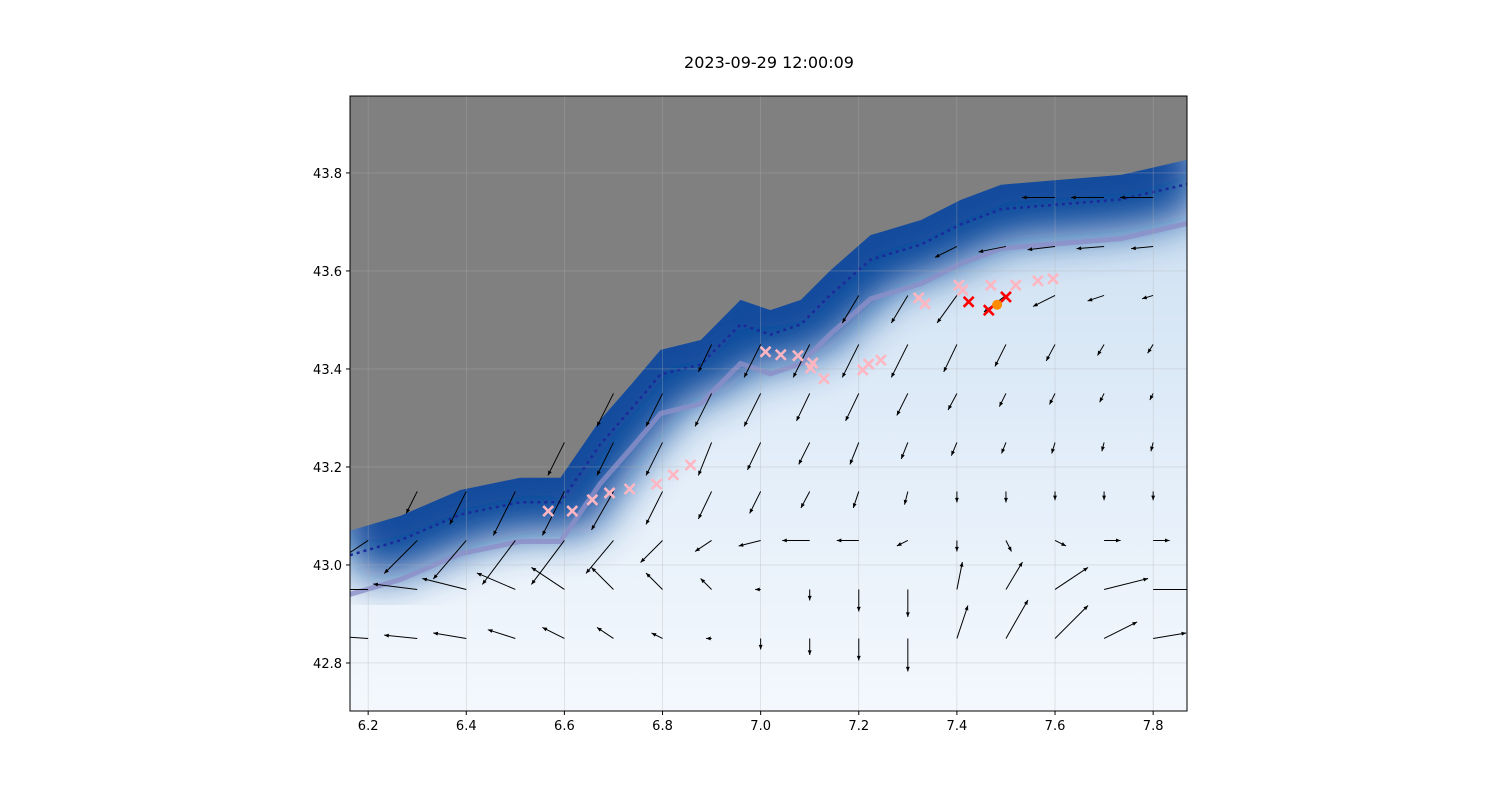 This screenshot has width=1500, height=800. What do you see at coordinates (662, 726) in the screenshot?
I see `x-tick-label: 6.8` at bounding box center [662, 726].